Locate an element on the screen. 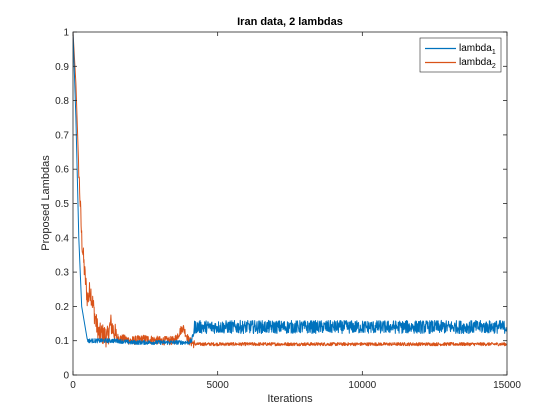  y-tick-label: 1 is located at coordinates (66, 33).